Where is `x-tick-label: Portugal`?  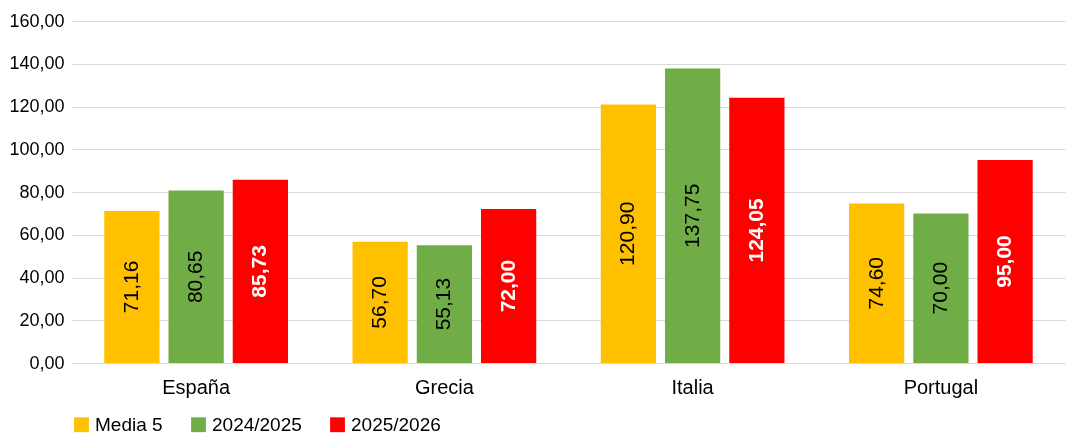
x-tick-label: Portugal is located at coordinates (941, 386).